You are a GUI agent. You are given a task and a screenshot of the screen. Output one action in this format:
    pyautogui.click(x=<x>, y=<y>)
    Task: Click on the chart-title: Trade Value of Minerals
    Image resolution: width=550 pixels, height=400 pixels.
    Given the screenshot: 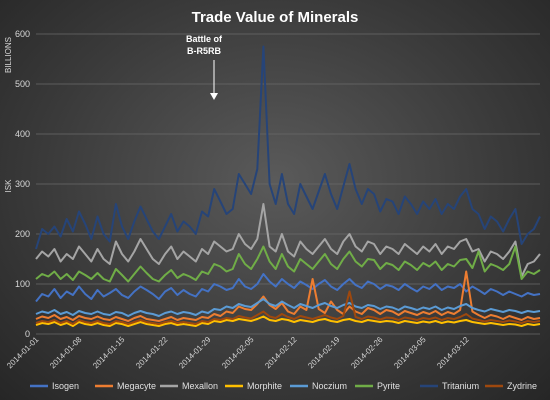 What is the action you would take?
    pyautogui.click(x=275, y=17)
    